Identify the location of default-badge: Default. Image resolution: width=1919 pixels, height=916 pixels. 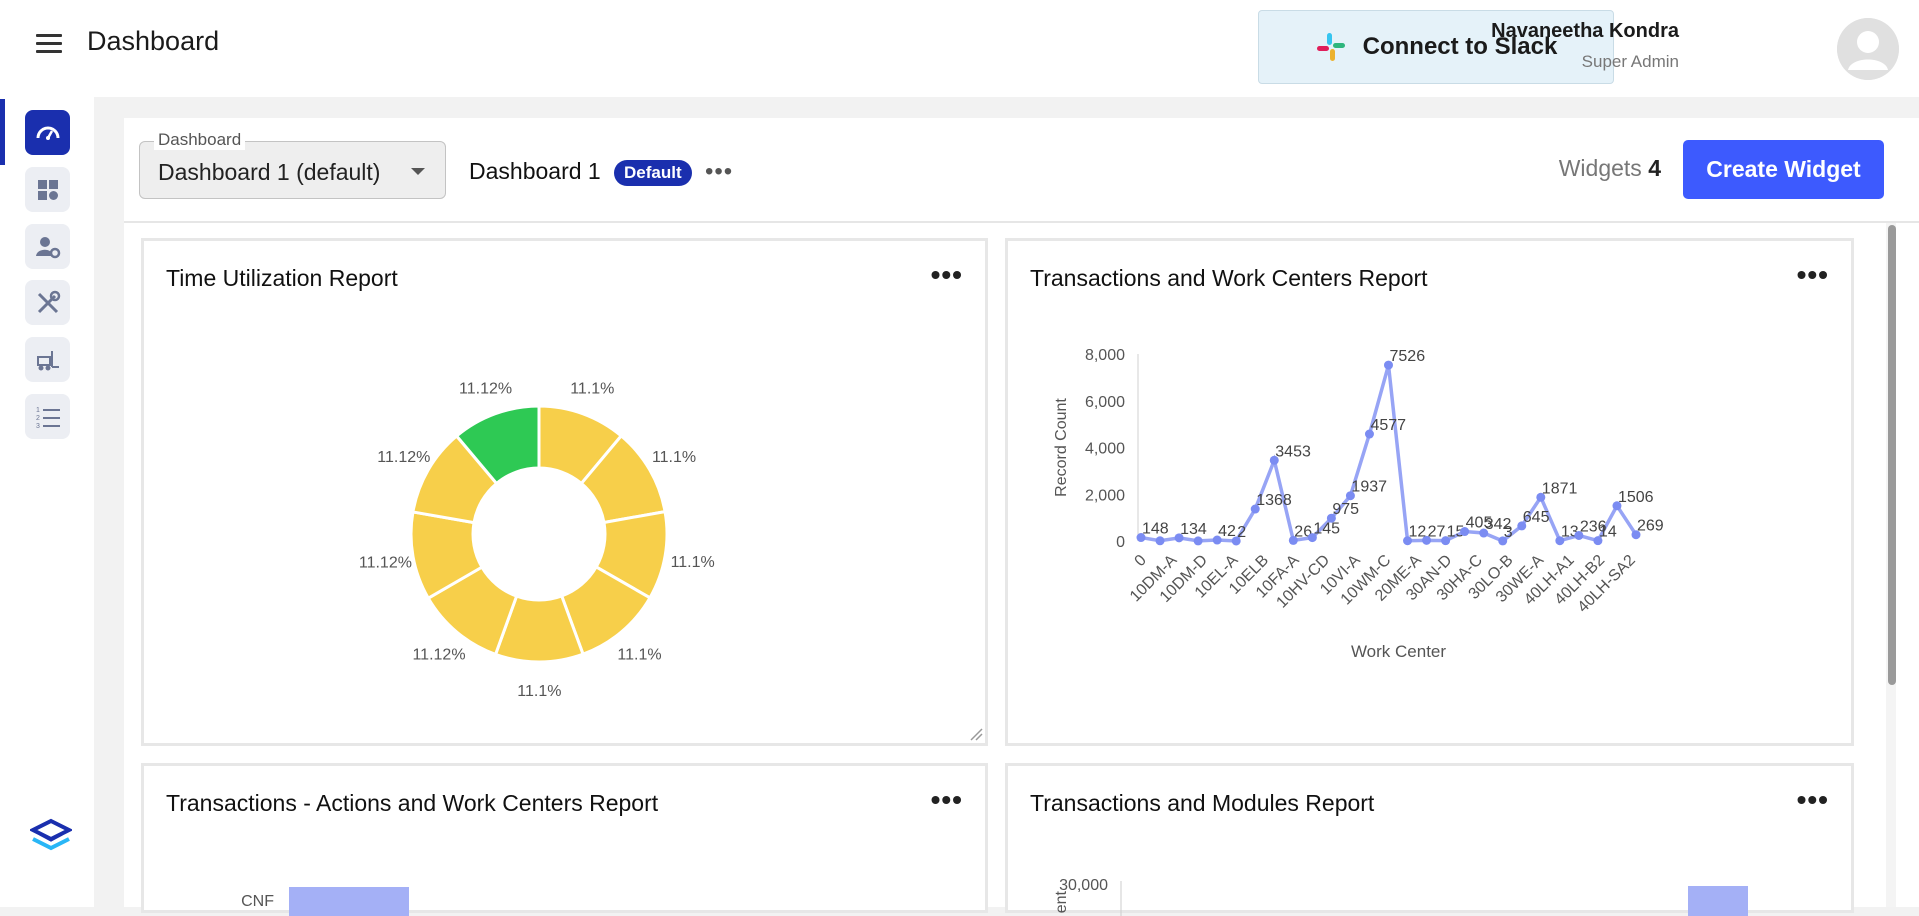
(653, 173).